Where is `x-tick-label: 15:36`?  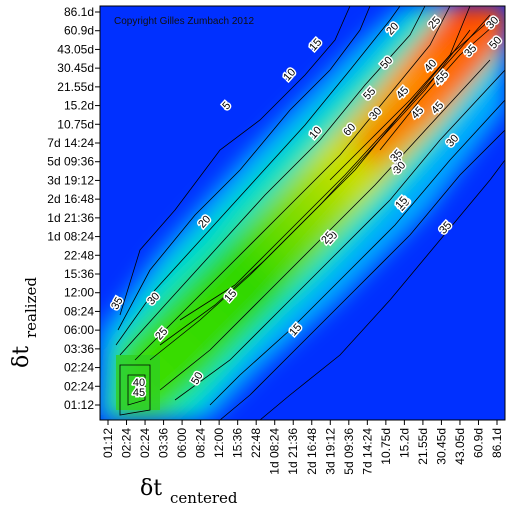 x-tick-label: 15:36 is located at coordinates (238, 443).